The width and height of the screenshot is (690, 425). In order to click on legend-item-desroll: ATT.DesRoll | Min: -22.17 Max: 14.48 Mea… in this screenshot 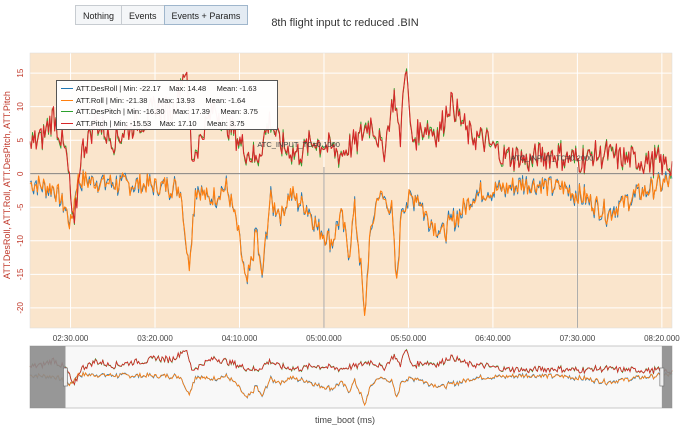, I will do `click(169, 89)`.